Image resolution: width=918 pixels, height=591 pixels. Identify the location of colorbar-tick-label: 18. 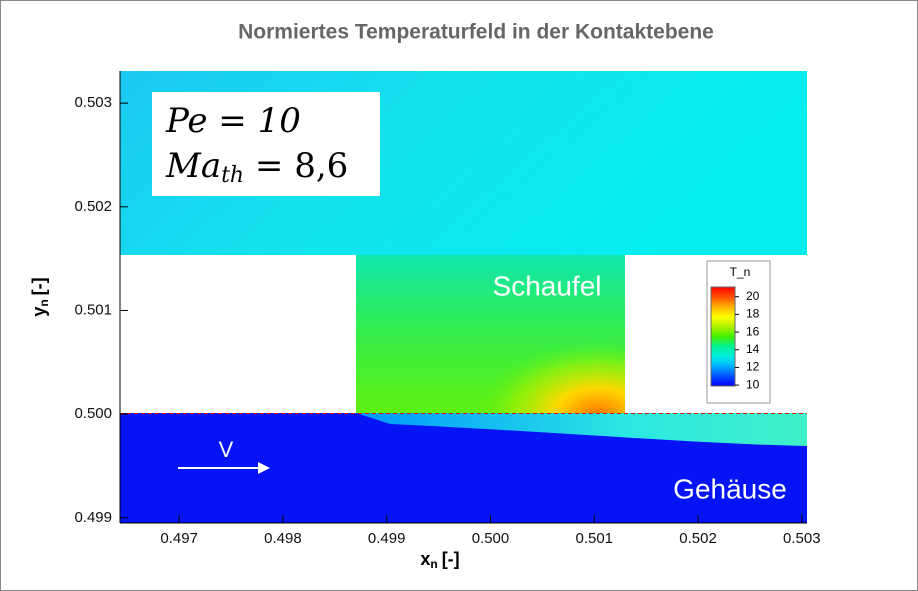
(753, 314).